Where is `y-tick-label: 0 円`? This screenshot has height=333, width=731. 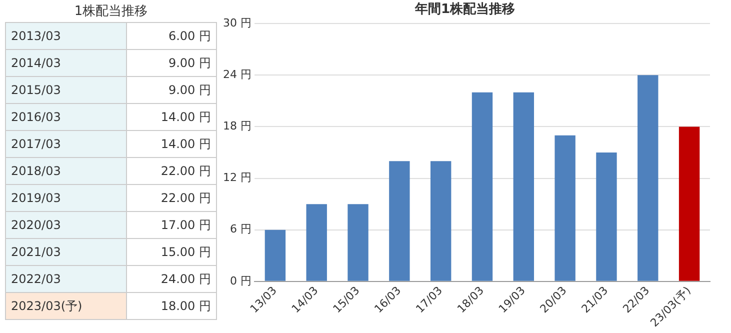
y-tick-label: 0 円 is located at coordinates (241, 281).